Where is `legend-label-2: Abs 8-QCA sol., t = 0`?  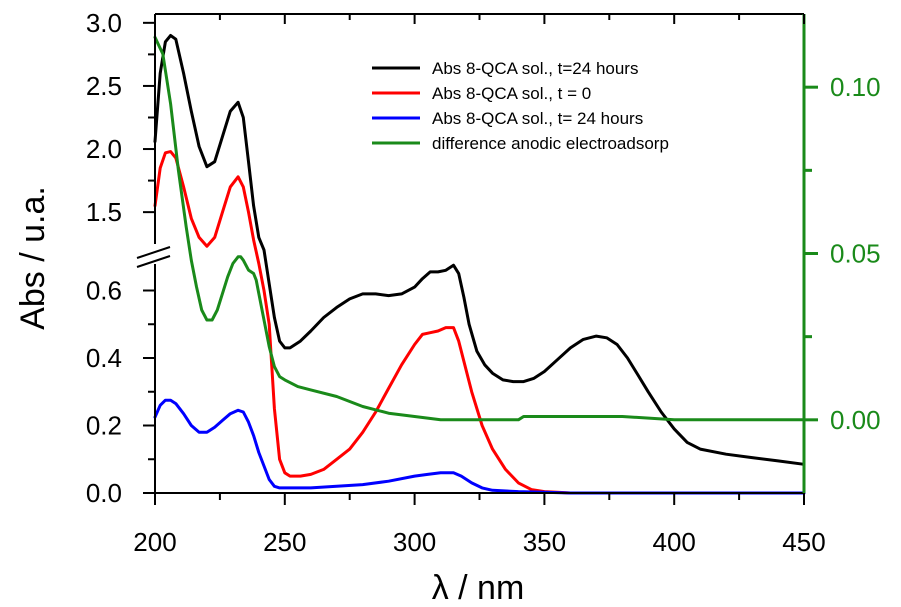
legend-label-2: Abs 8-QCA sol., t = 0 is located at coordinates (511, 93).